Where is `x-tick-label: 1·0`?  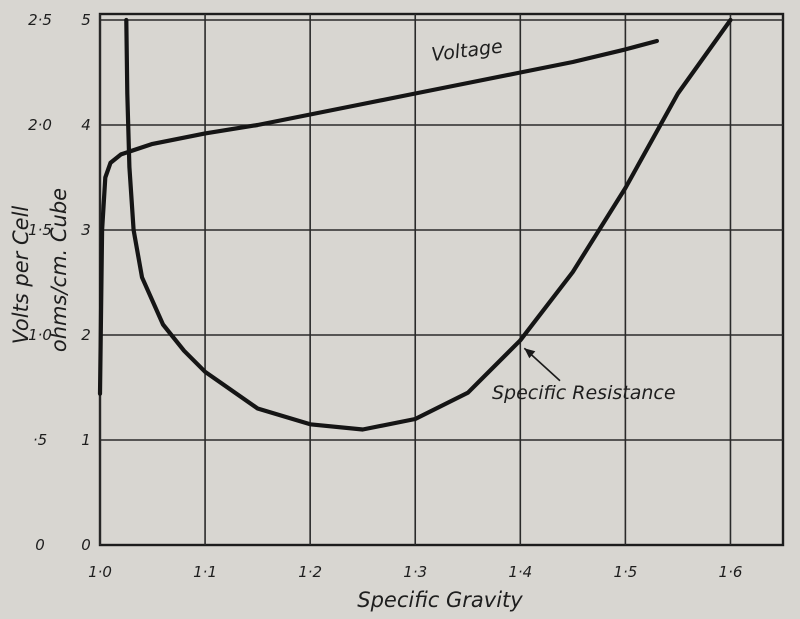
x-tick-label: 1·0 is located at coordinates (100, 572).